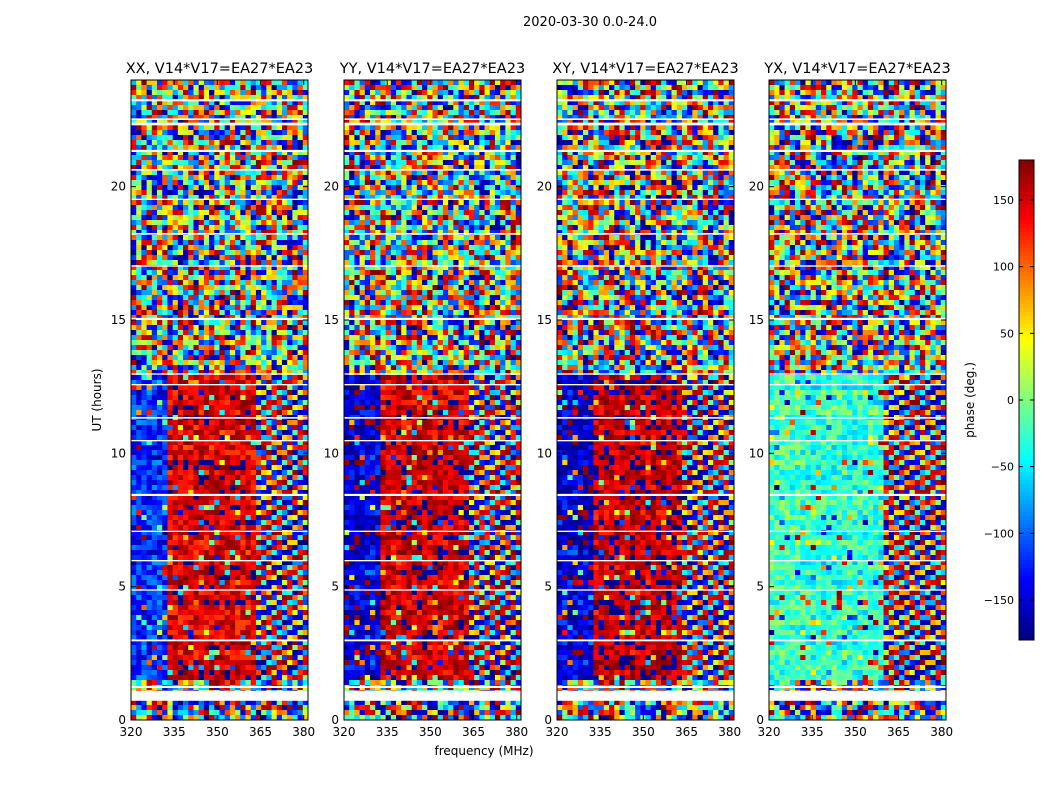 The image size is (1050, 800). I want to click on panel-title: YX, V14*V17=EA27*EA23, so click(856, 69).